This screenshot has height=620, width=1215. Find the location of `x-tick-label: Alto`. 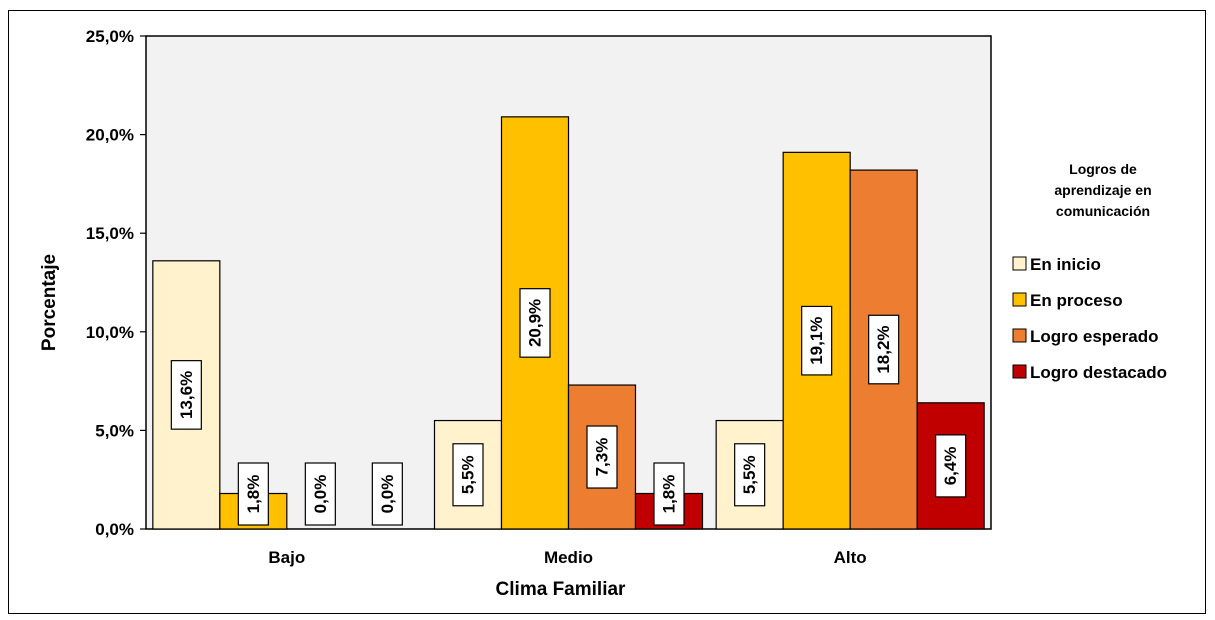

x-tick-label: Alto is located at coordinates (850, 557).